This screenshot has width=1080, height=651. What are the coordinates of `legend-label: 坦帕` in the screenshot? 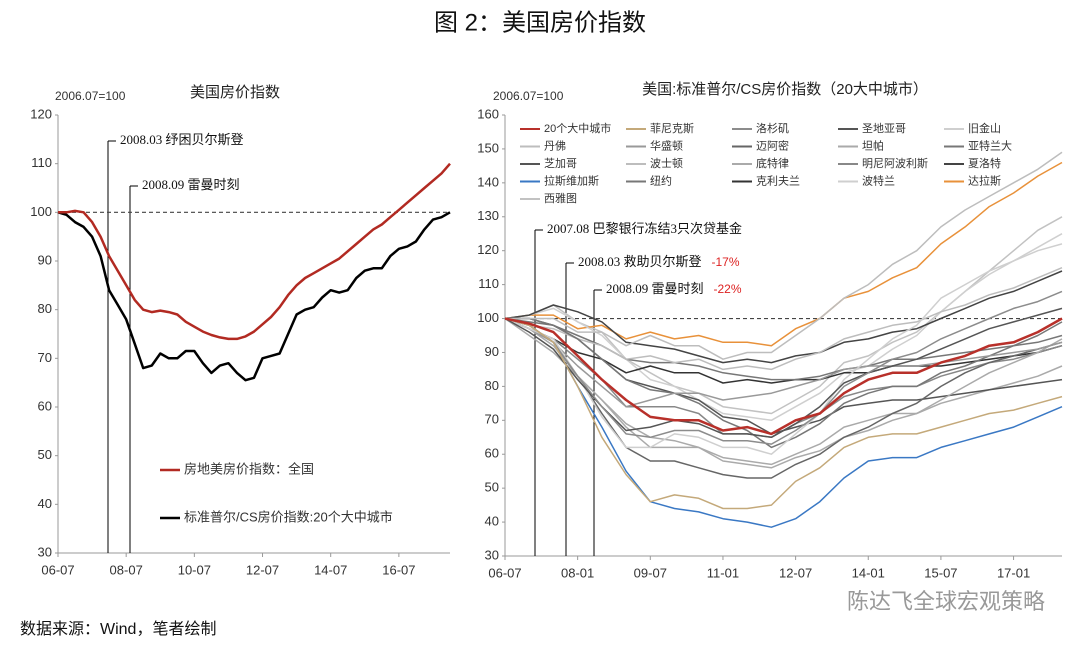 It's located at (873, 145).